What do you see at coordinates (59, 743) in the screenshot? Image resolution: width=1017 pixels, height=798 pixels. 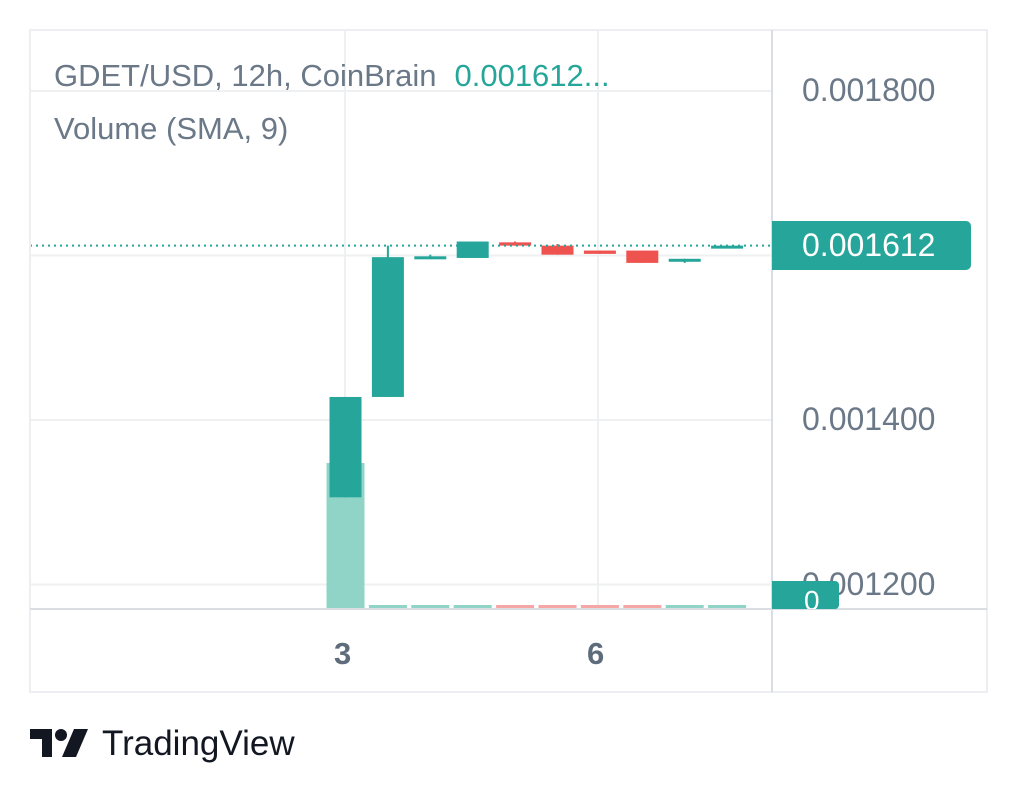 I see `tradingview-logo-icon` at bounding box center [59, 743].